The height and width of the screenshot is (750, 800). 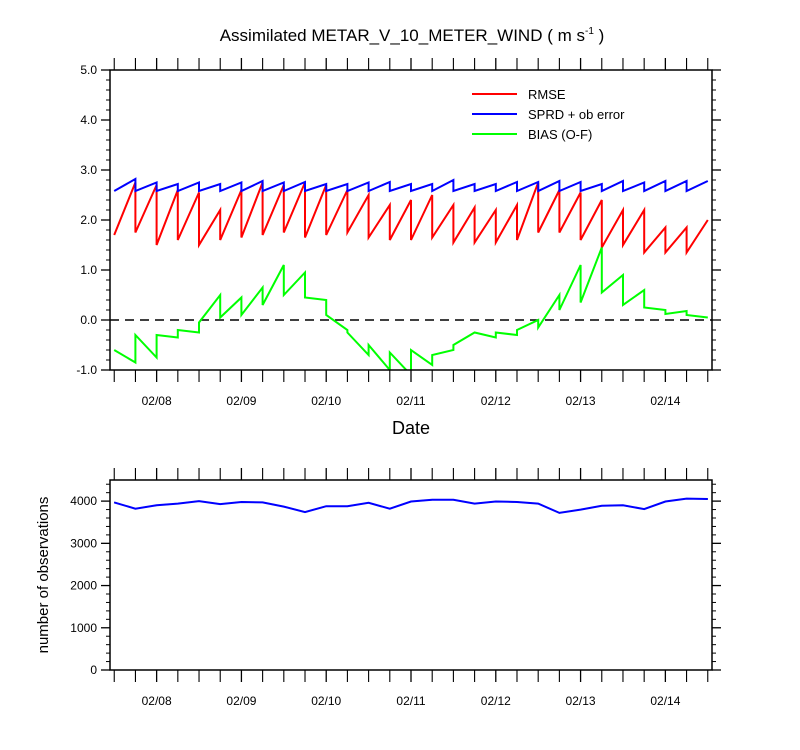 I want to click on legend-label: BIAS (O-F), so click(x=560, y=134).